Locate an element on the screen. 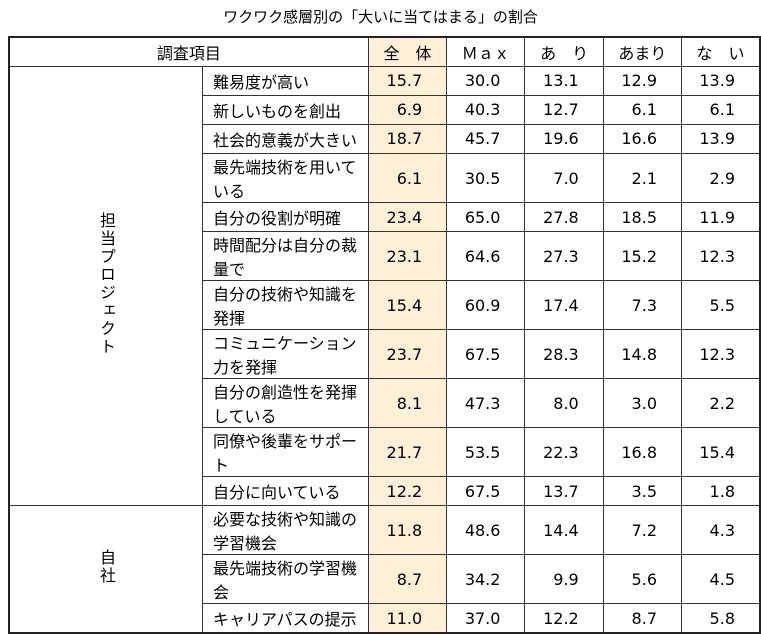  value-cell: 11.8 is located at coordinates (407, 530).